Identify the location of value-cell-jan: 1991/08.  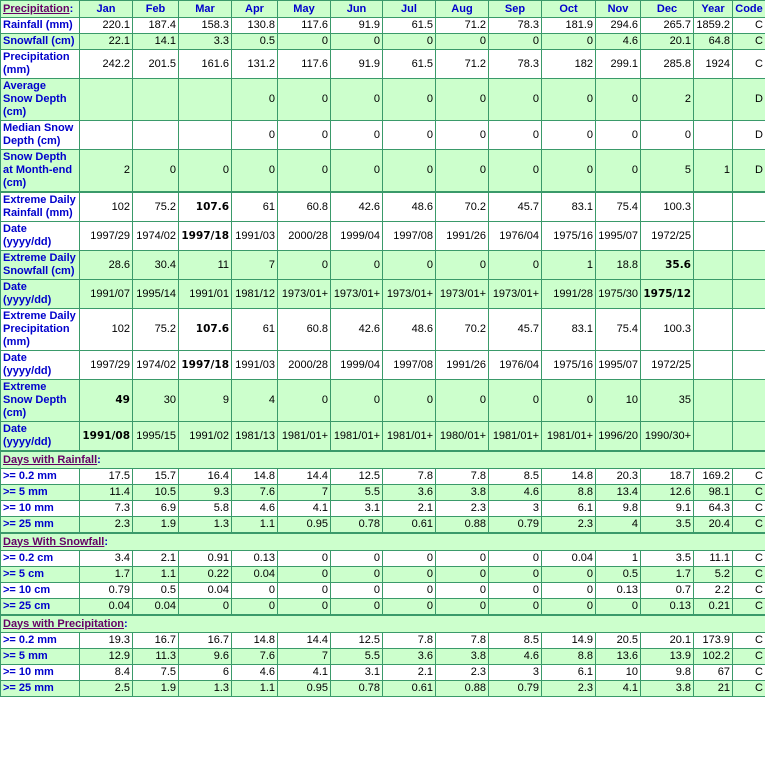
(106, 436).